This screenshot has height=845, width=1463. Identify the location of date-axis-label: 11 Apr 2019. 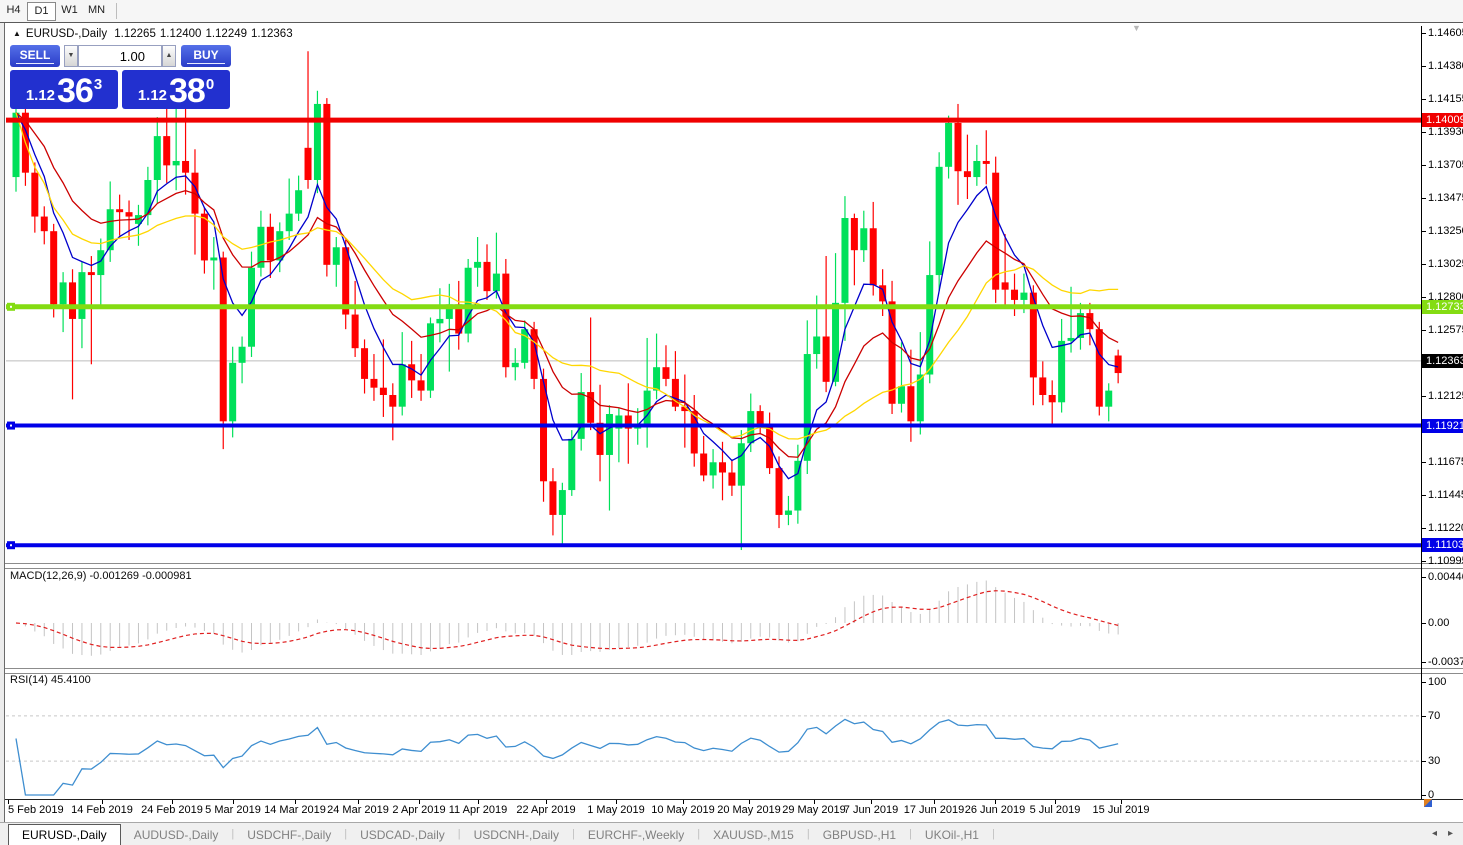
(478, 810).